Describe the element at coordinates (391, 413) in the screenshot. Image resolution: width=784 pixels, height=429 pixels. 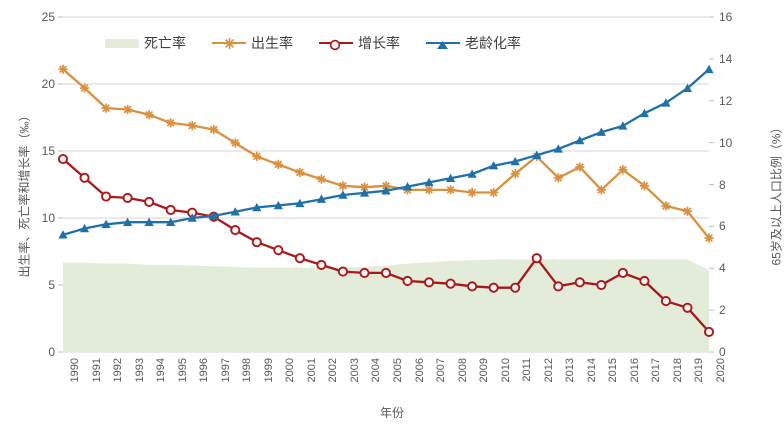
I see `x-axis-title: 年份` at that location.